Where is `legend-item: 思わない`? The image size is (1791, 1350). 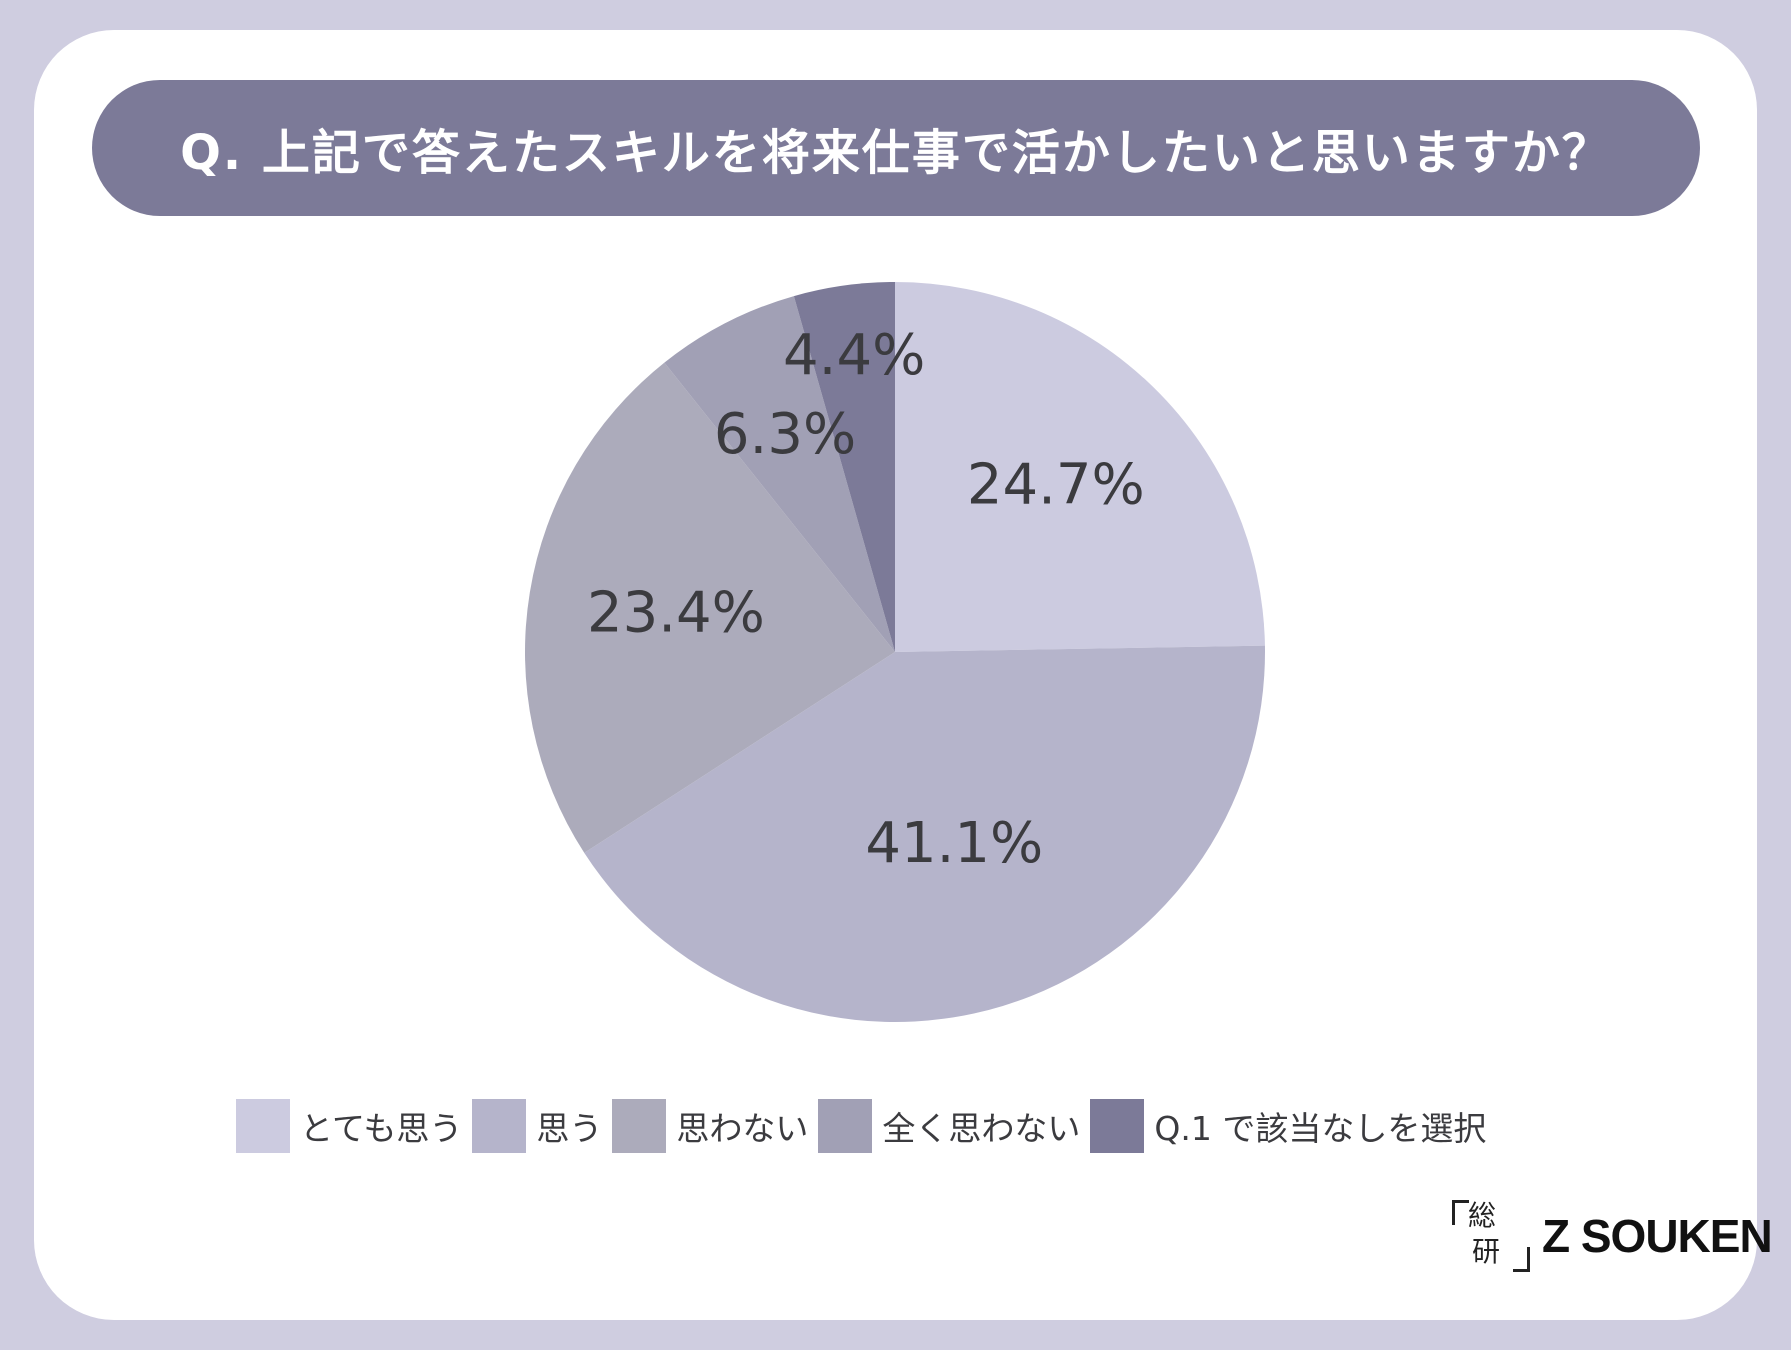 legend-item: 思わない is located at coordinates (710, 1126).